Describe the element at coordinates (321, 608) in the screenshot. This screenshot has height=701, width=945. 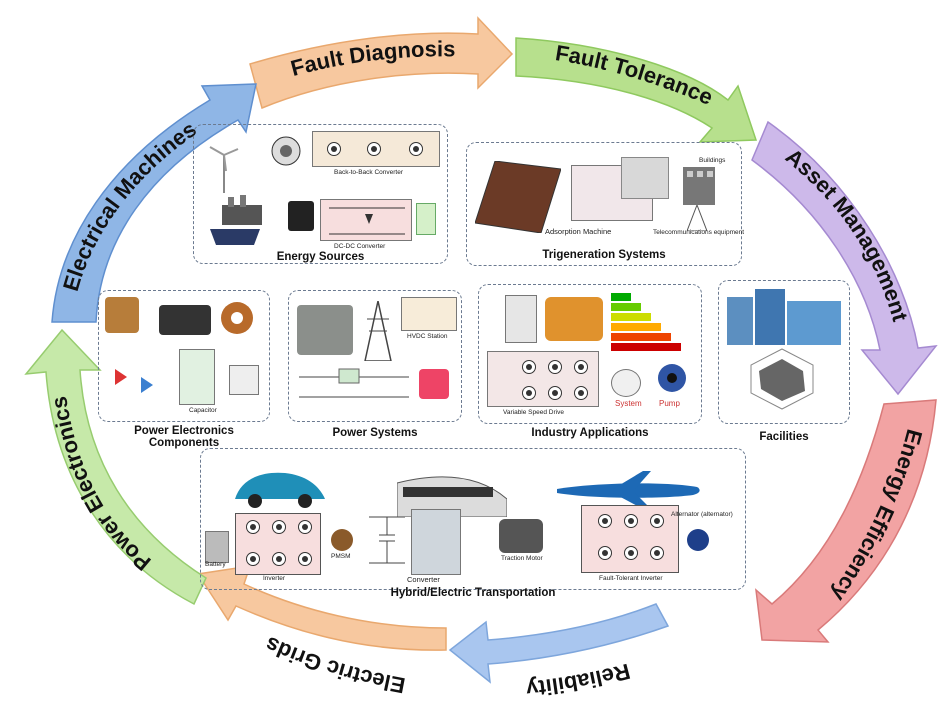
I see `electric-grids-arrow` at that location.